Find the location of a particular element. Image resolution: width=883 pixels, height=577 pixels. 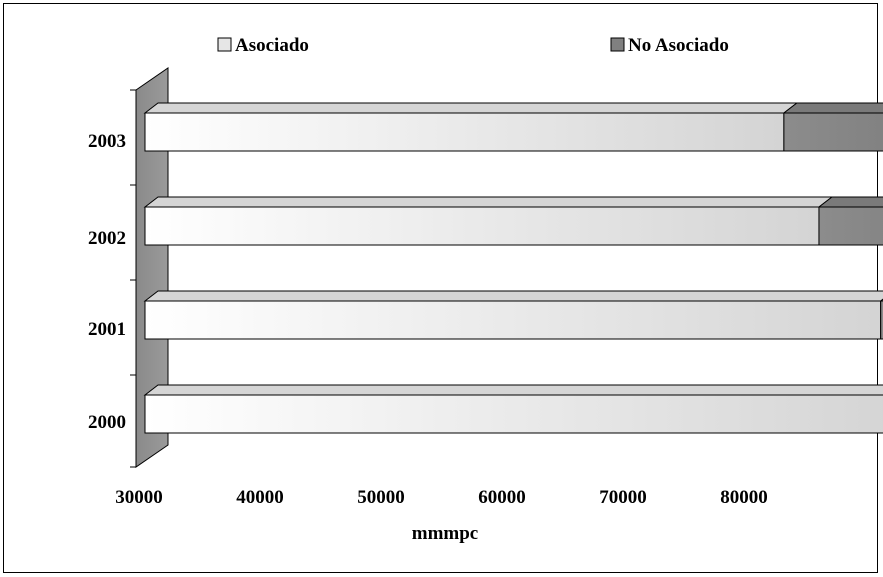

legend: Asociado No Asociado is located at coordinates (473, 45).